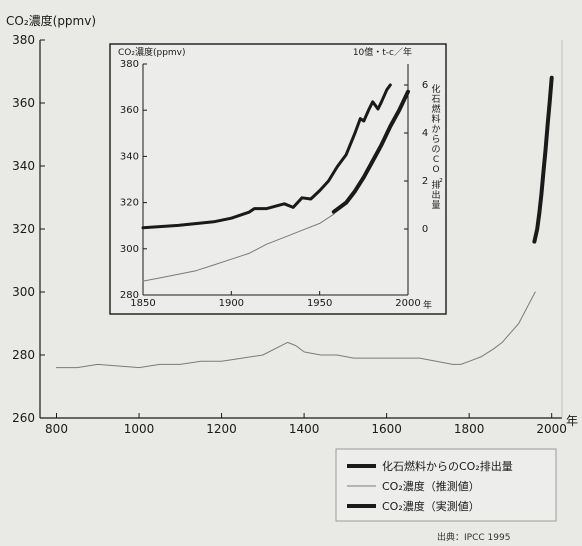 The width and height of the screenshot is (582, 546). I want to click on inset-y-tick-label: 340, so click(129, 156).